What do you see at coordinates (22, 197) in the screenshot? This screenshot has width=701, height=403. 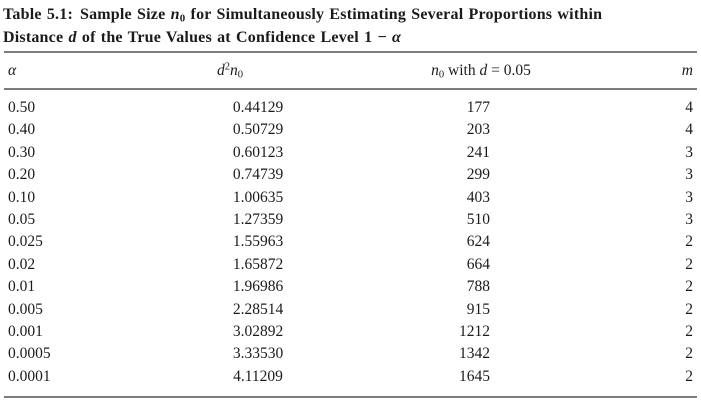 I see `cell-alpha: 0.10` at bounding box center [22, 197].